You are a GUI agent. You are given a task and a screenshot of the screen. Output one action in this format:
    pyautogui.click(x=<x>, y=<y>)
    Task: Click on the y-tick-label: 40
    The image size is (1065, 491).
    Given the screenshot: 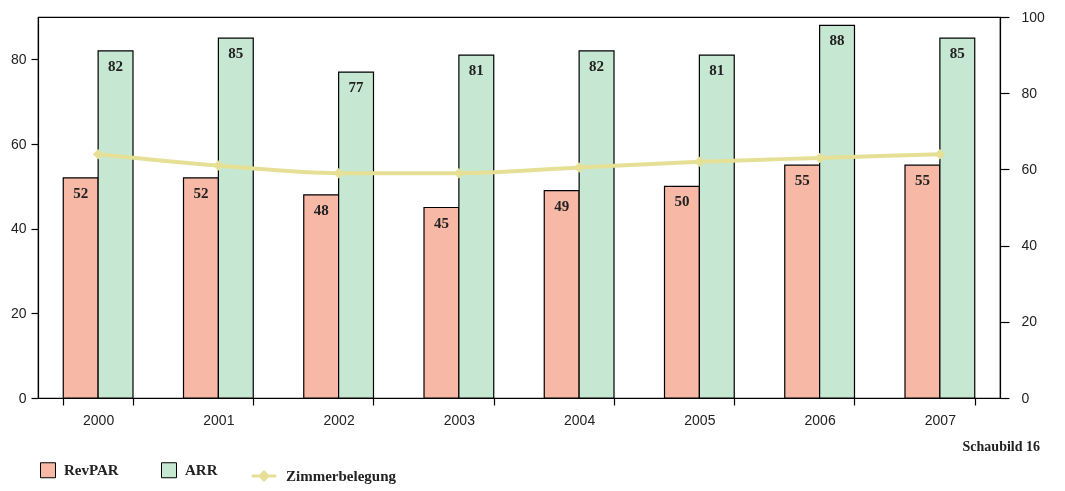 What is the action you would take?
    pyautogui.click(x=18, y=228)
    